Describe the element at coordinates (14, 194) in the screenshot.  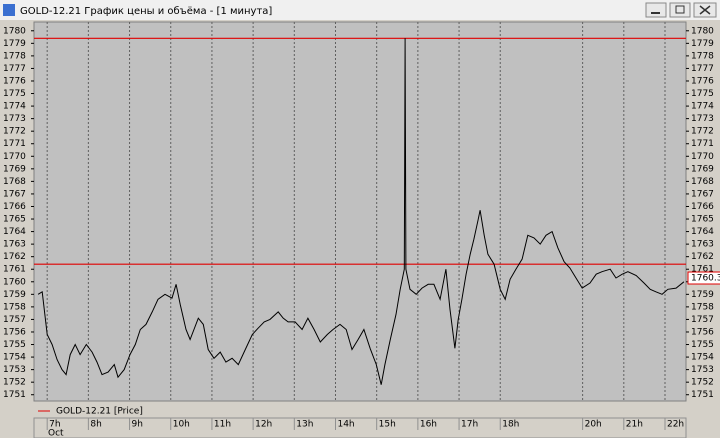
I see `y-tick-label-left: 1767` at that location.